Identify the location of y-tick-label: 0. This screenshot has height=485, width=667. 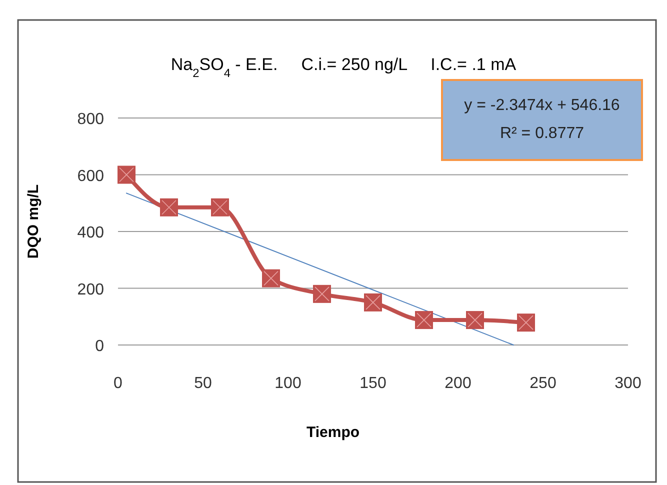
(99, 346).